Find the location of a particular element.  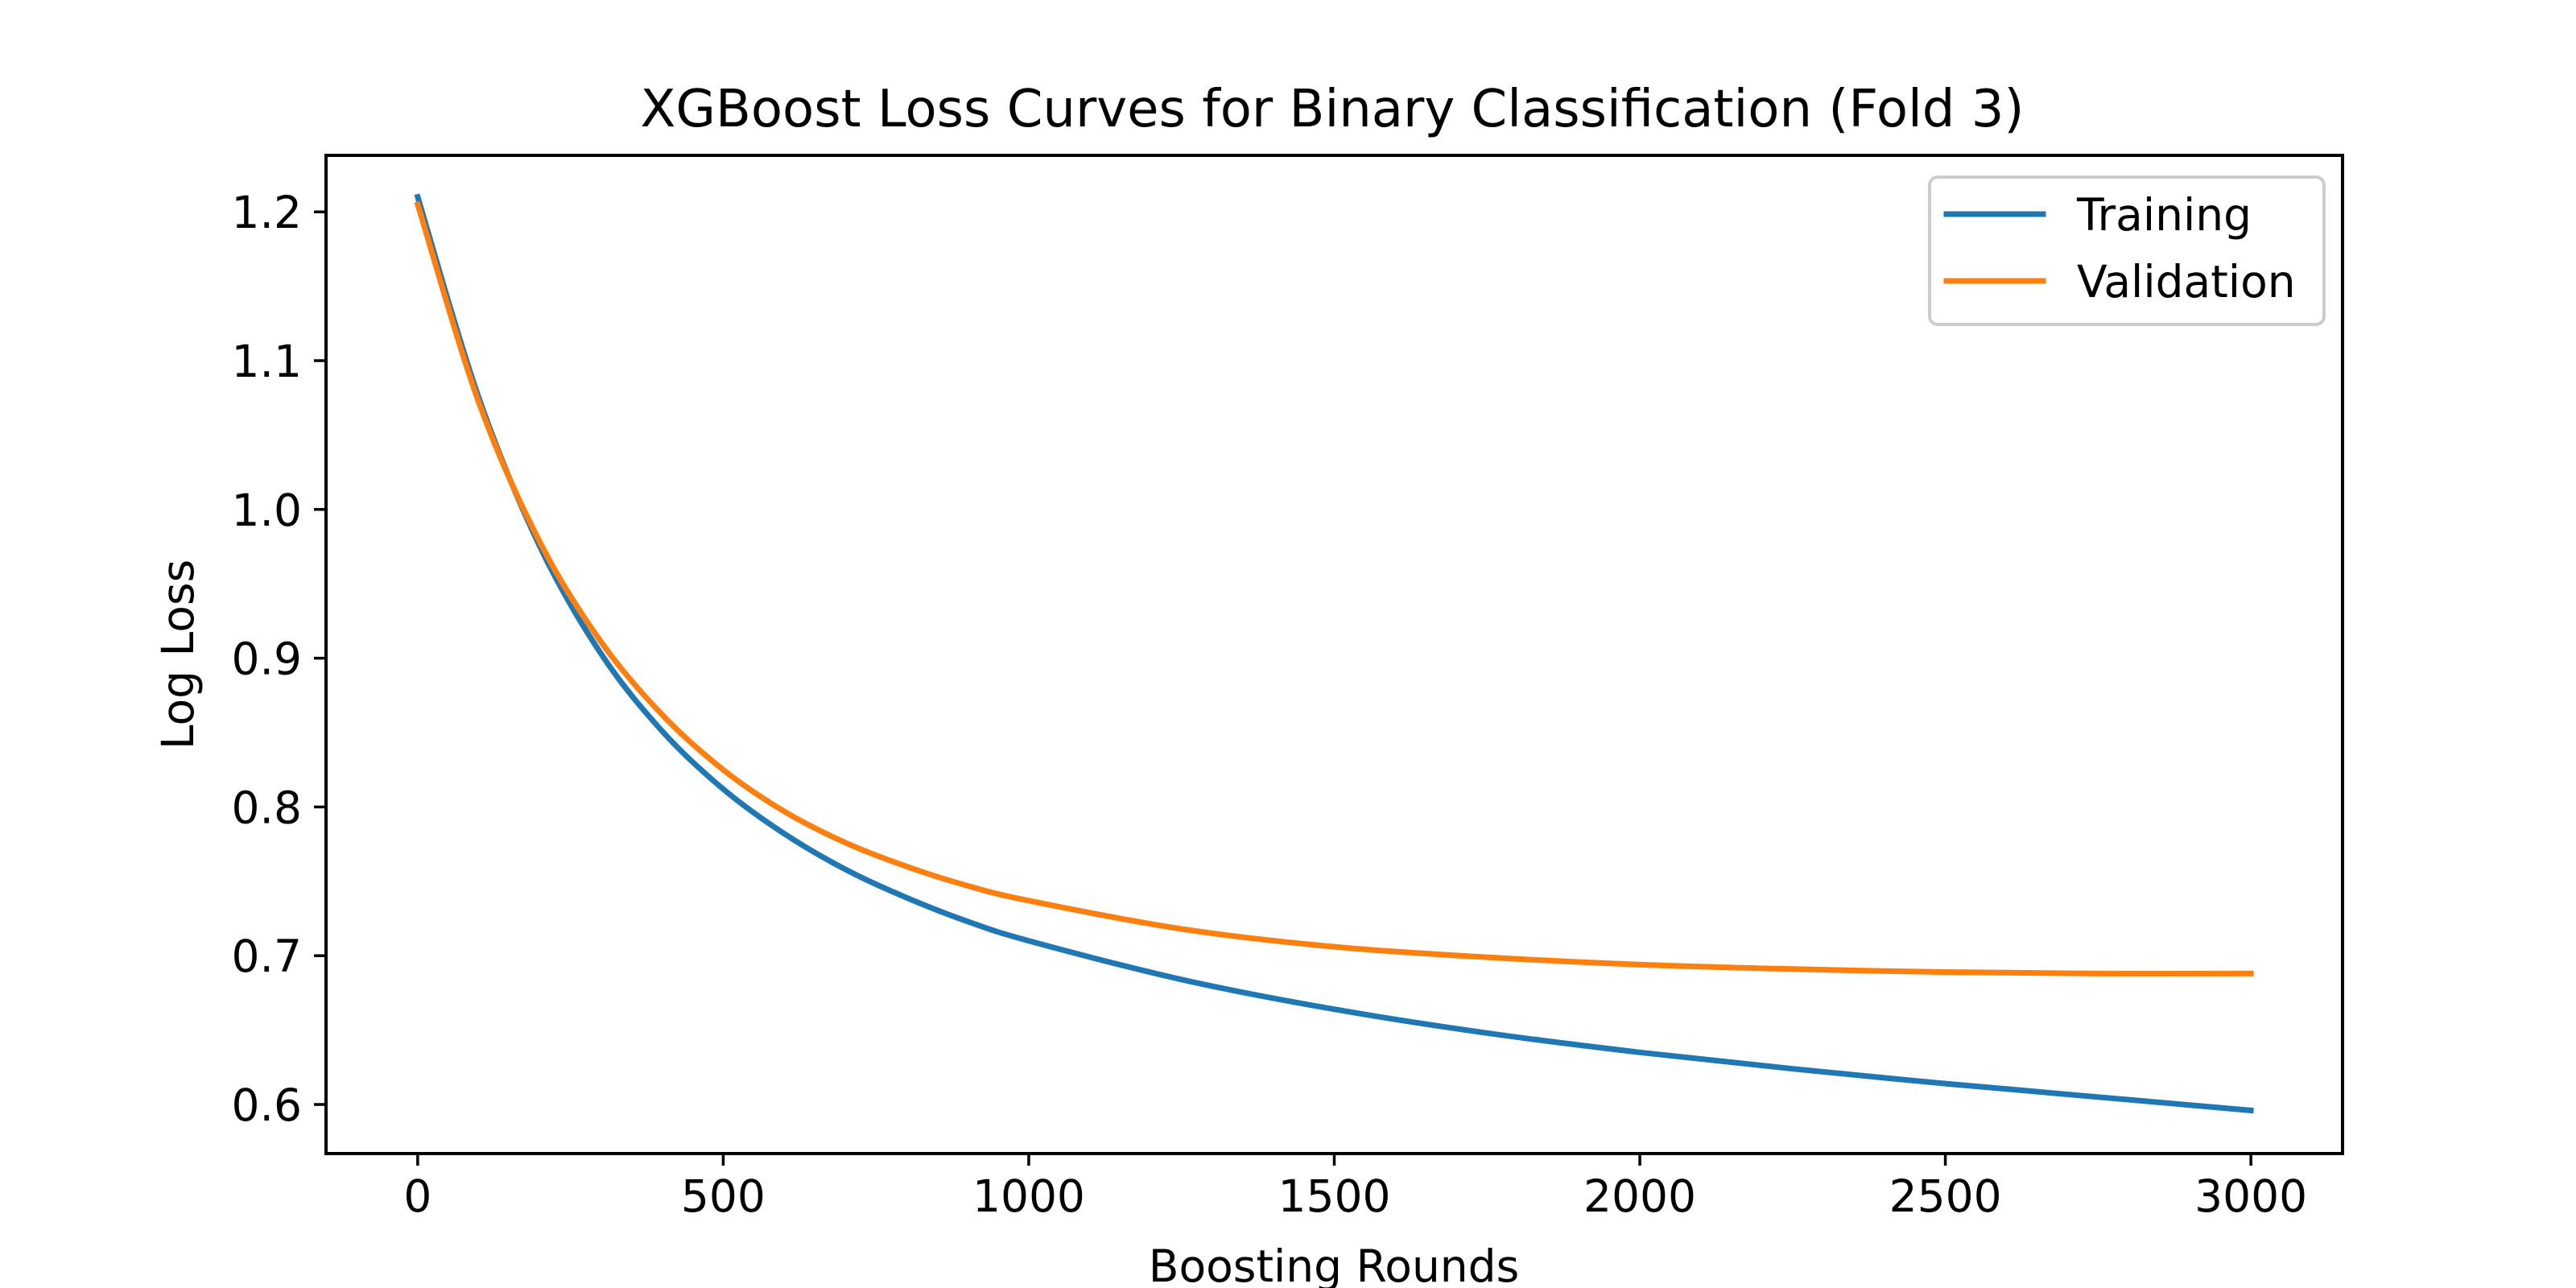

y-tick-label: 1.0 is located at coordinates (267, 510).